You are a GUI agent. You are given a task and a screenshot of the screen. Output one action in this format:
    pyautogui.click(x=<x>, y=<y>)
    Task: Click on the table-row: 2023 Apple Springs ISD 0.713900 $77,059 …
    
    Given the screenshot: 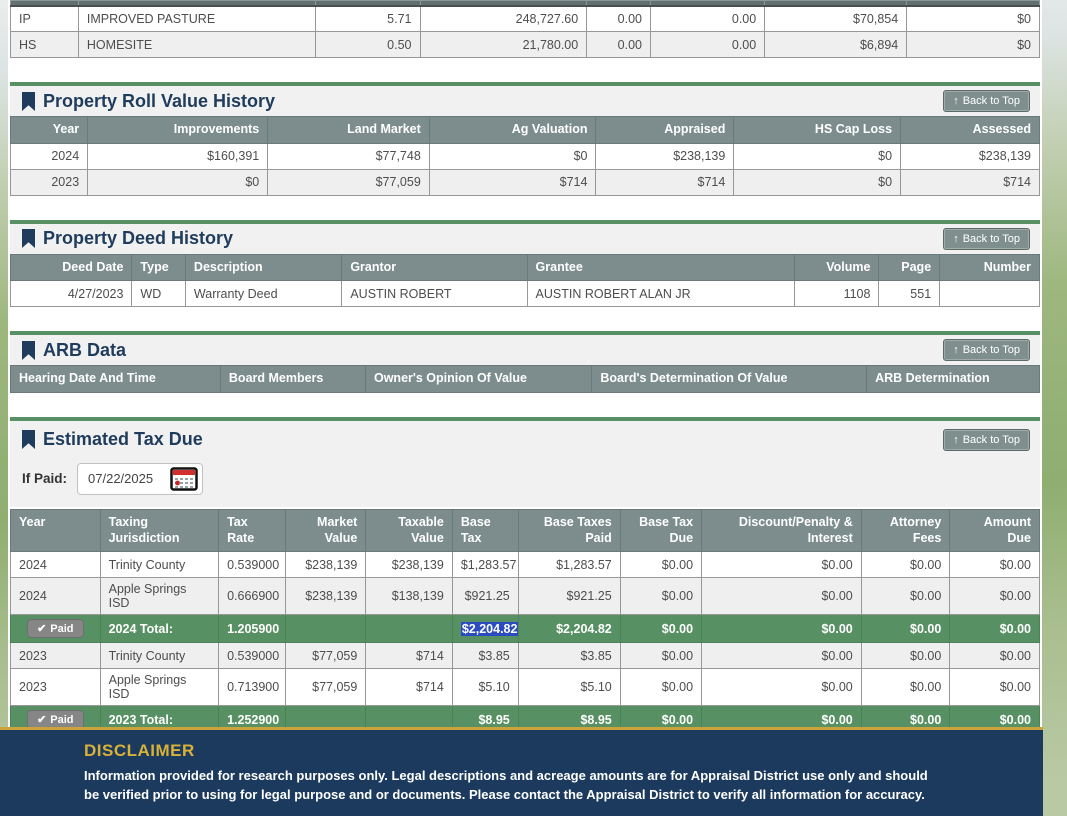 What is the action you would take?
    pyautogui.click(x=525, y=687)
    